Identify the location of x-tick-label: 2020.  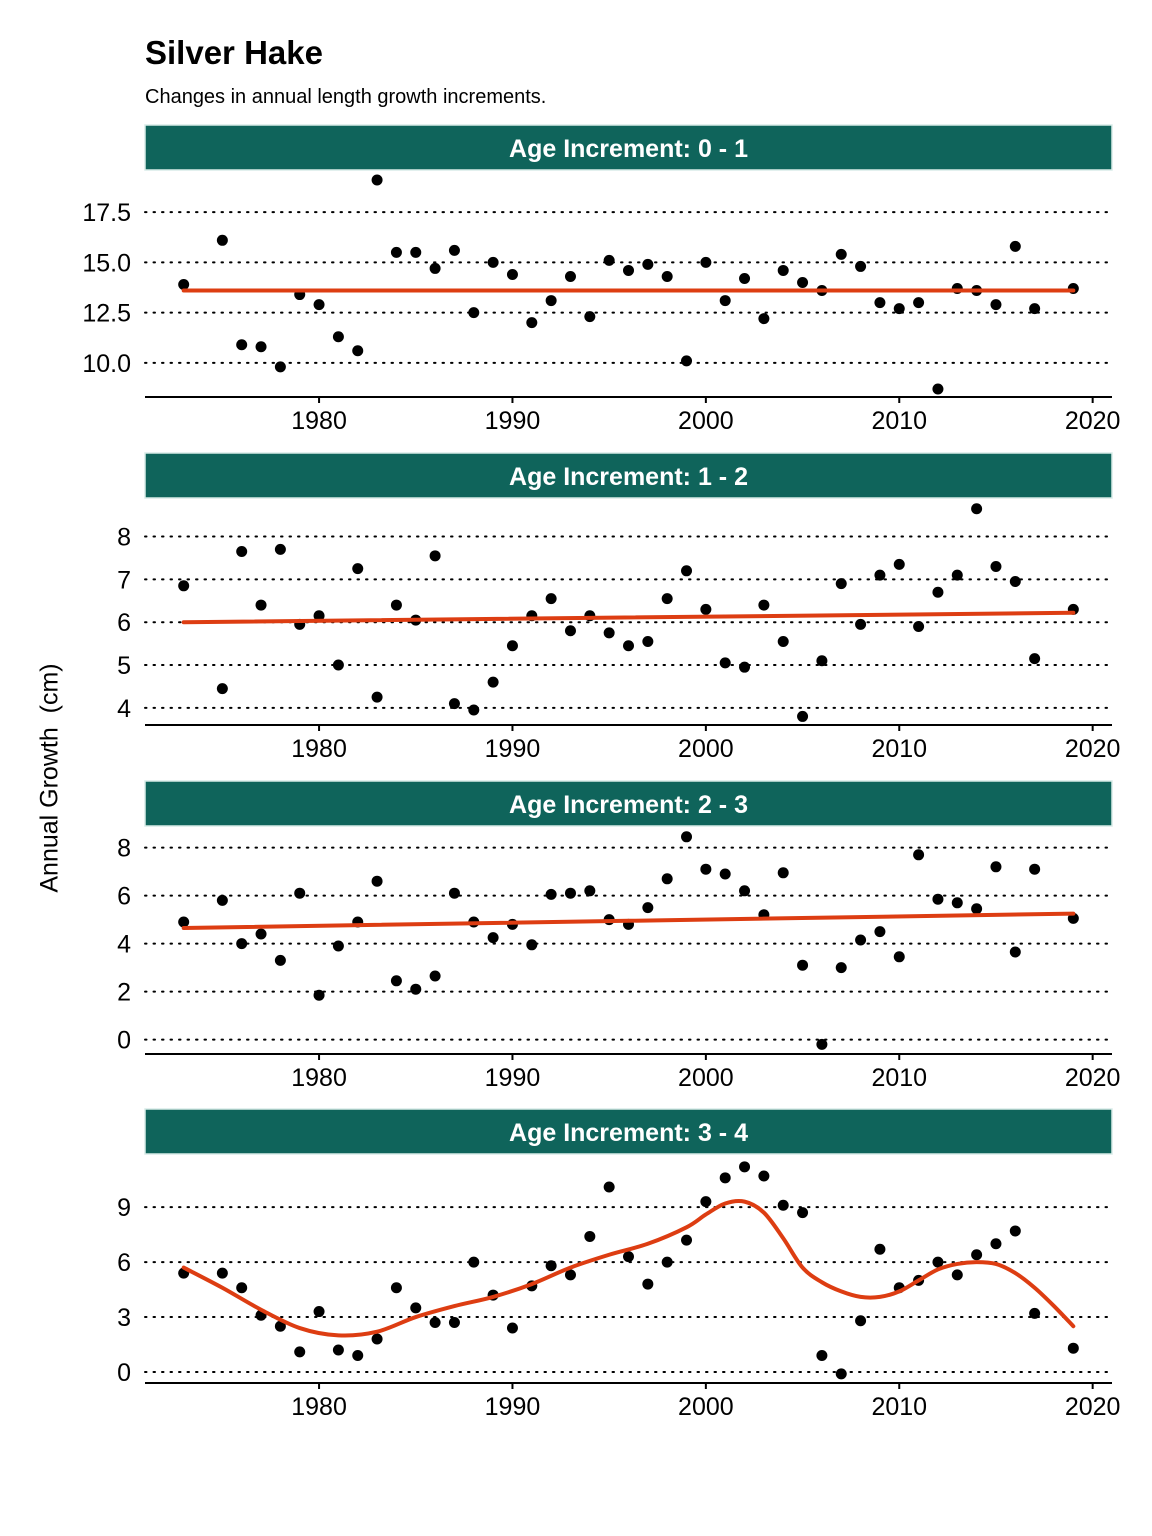
(1093, 749).